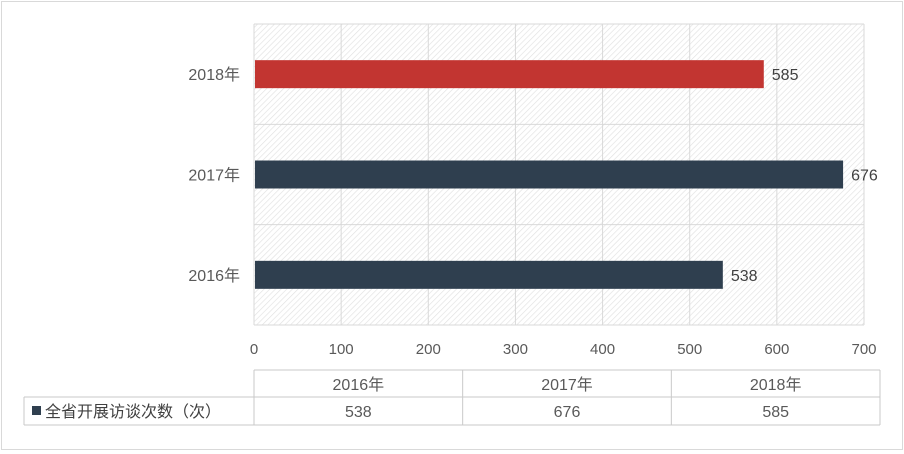 The width and height of the screenshot is (904, 454). What do you see at coordinates (776, 349) in the screenshot?
I see `x-tick-label: 600` at bounding box center [776, 349].